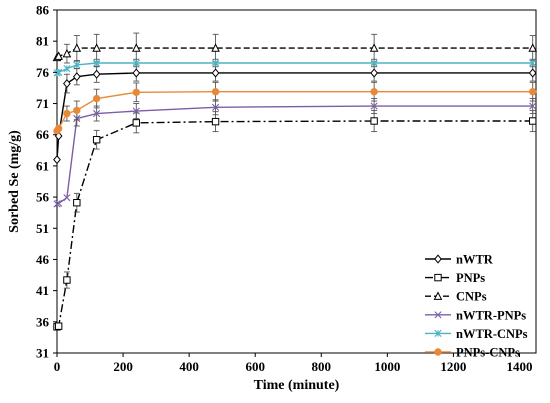 The width and height of the screenshot is (550, 403). Describe the element at coordinates (43, 72) in the screenshot. I see `y-tick-label: 76` at that location.